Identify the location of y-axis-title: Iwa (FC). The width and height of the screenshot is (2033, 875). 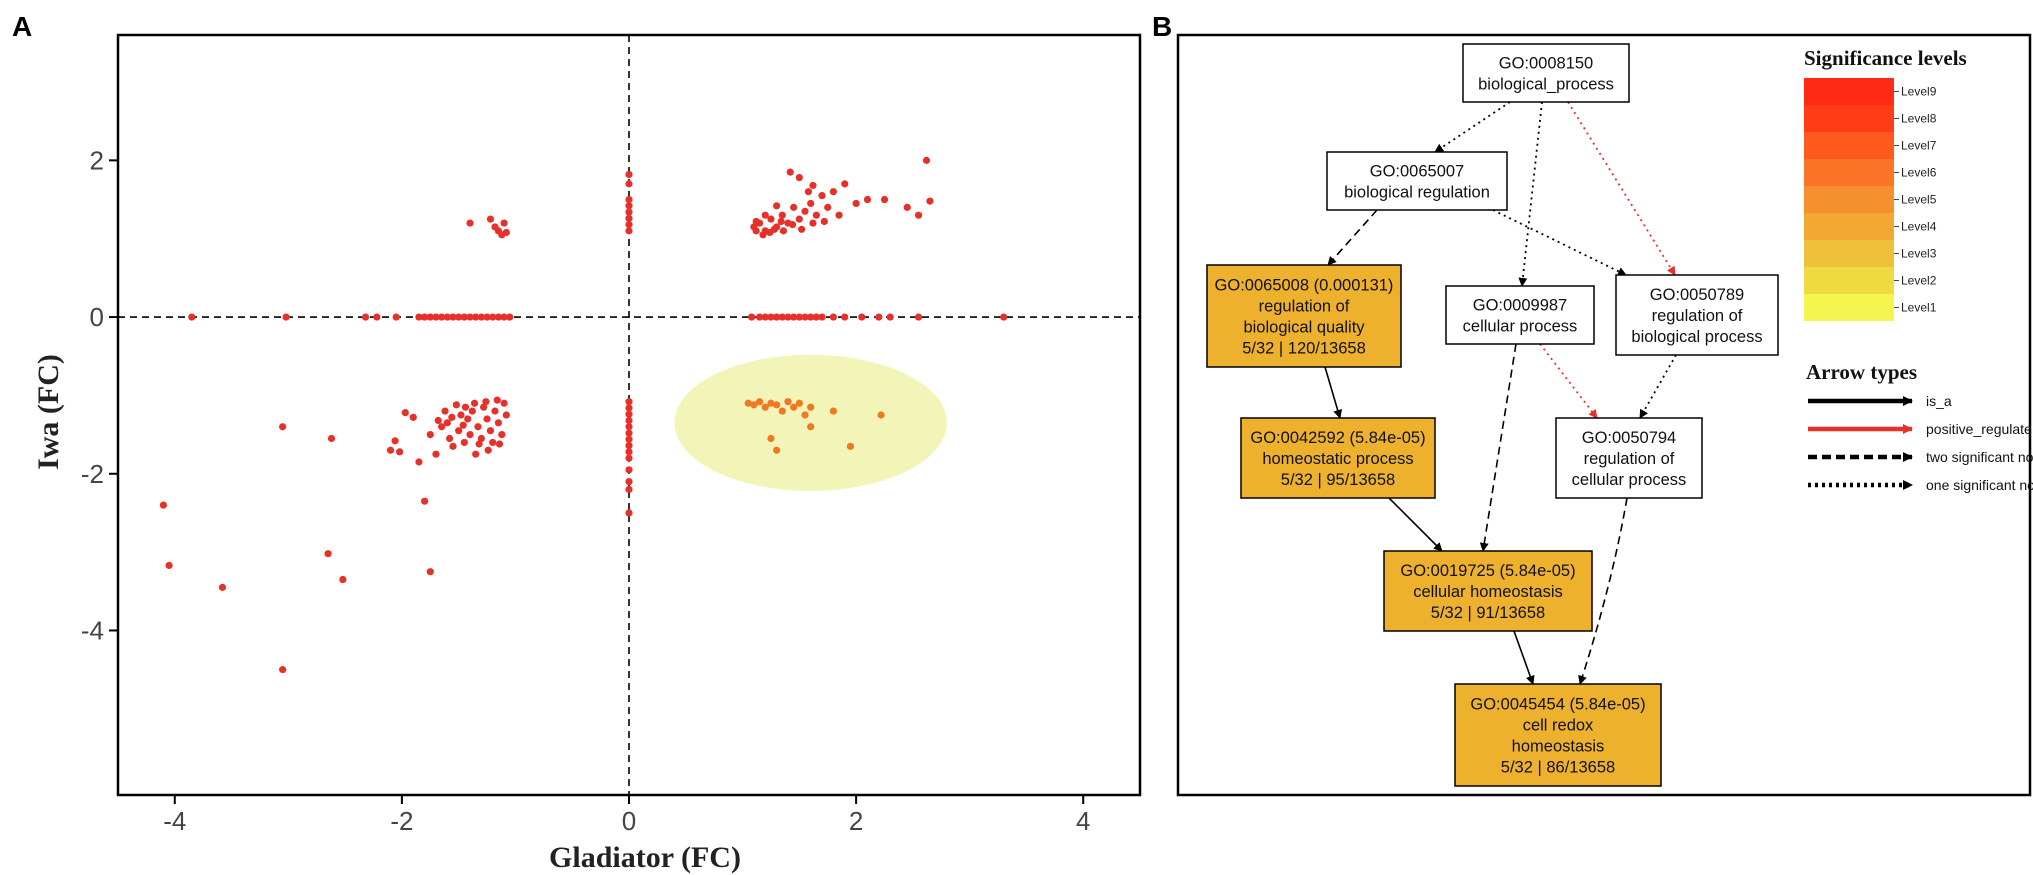
(48, 412).